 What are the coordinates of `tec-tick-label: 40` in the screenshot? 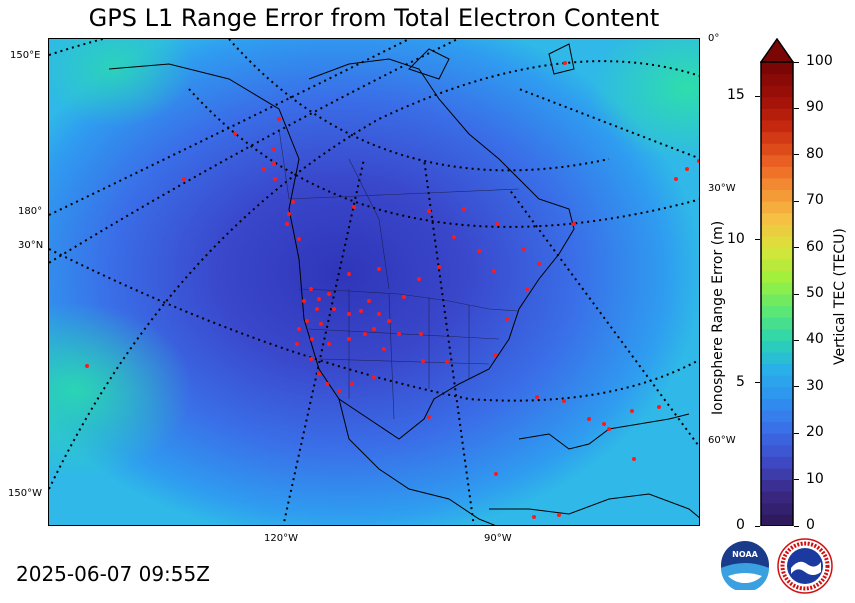 It's located at (815, 339).